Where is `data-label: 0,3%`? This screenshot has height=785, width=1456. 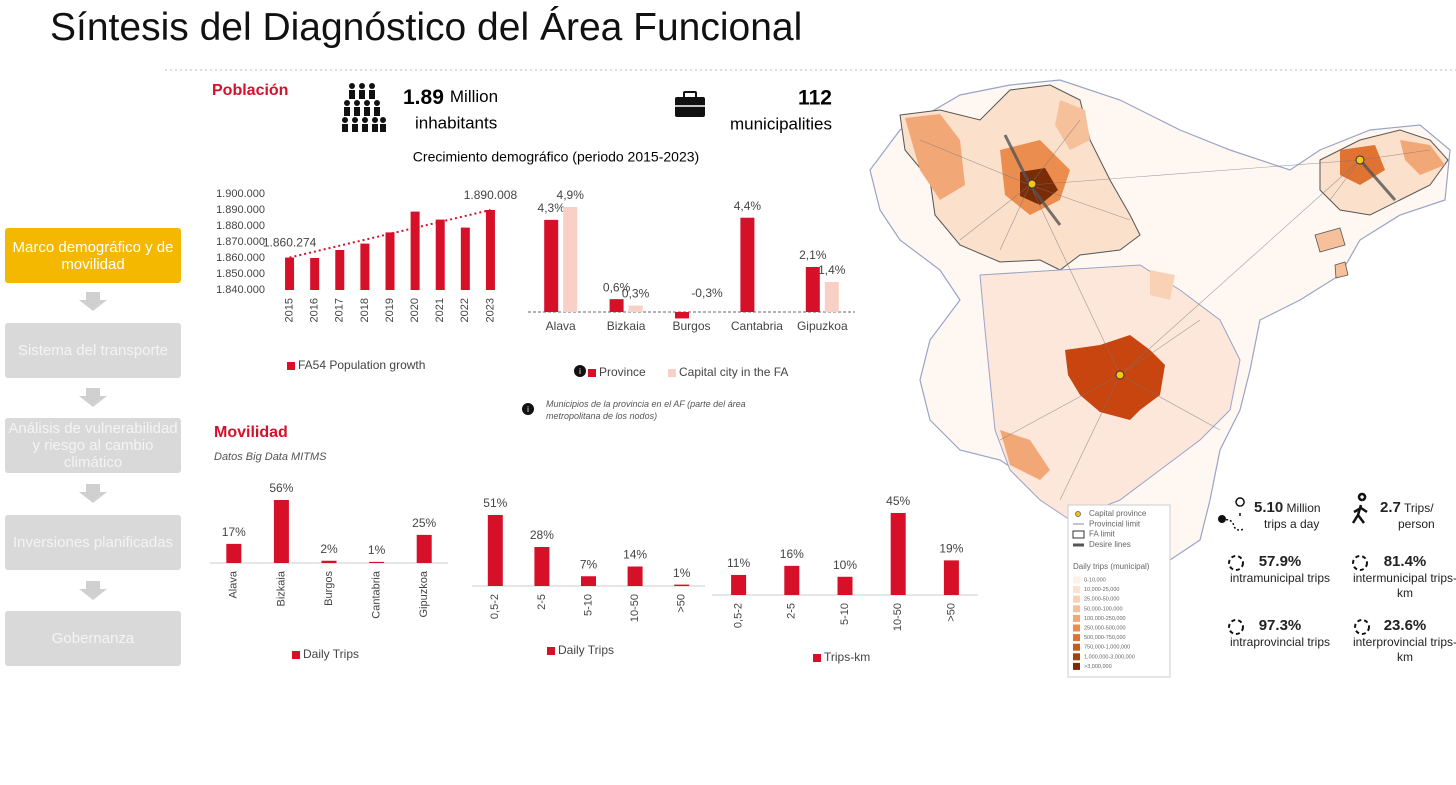 data-label: 0,3% is located at coordinates (636, 294).